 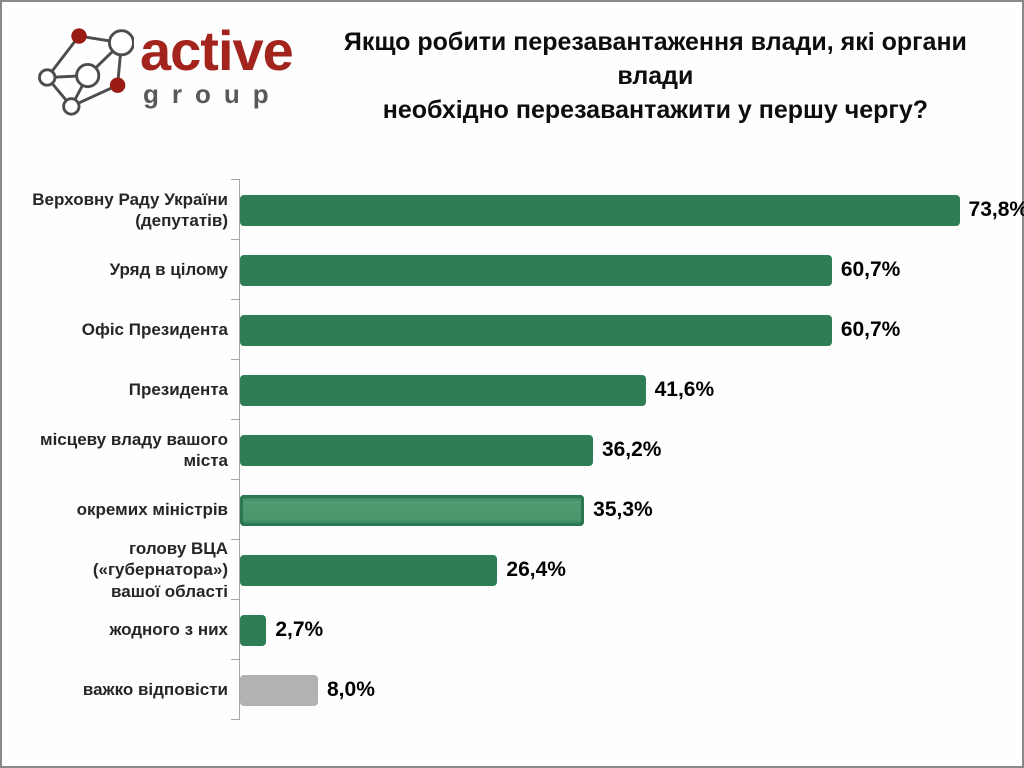 I want to click on value-label: 8,0%, so click(x=351, y=689).